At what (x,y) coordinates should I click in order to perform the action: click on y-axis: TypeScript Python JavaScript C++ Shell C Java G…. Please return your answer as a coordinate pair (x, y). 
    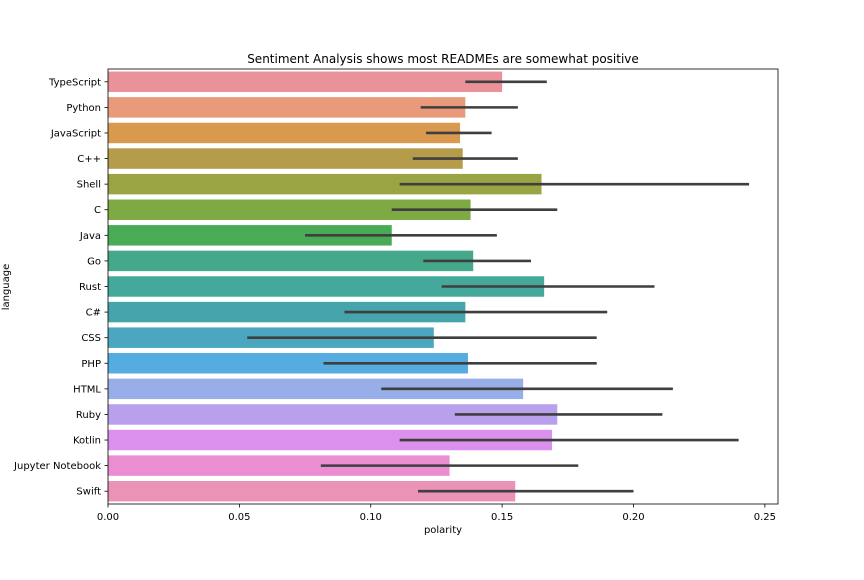
    Looking at the image, I should click on (60, 287).